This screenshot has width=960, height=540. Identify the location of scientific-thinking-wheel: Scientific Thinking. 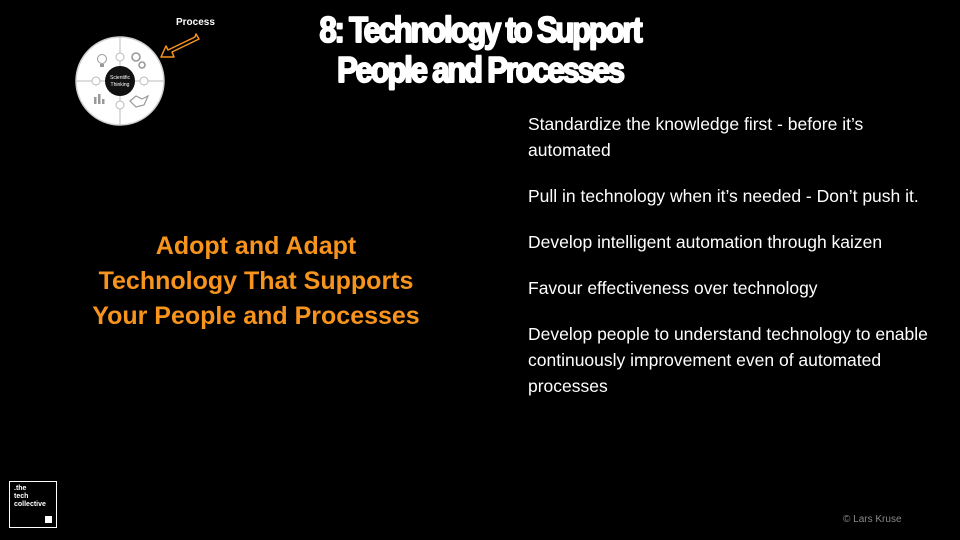
(120, 81).